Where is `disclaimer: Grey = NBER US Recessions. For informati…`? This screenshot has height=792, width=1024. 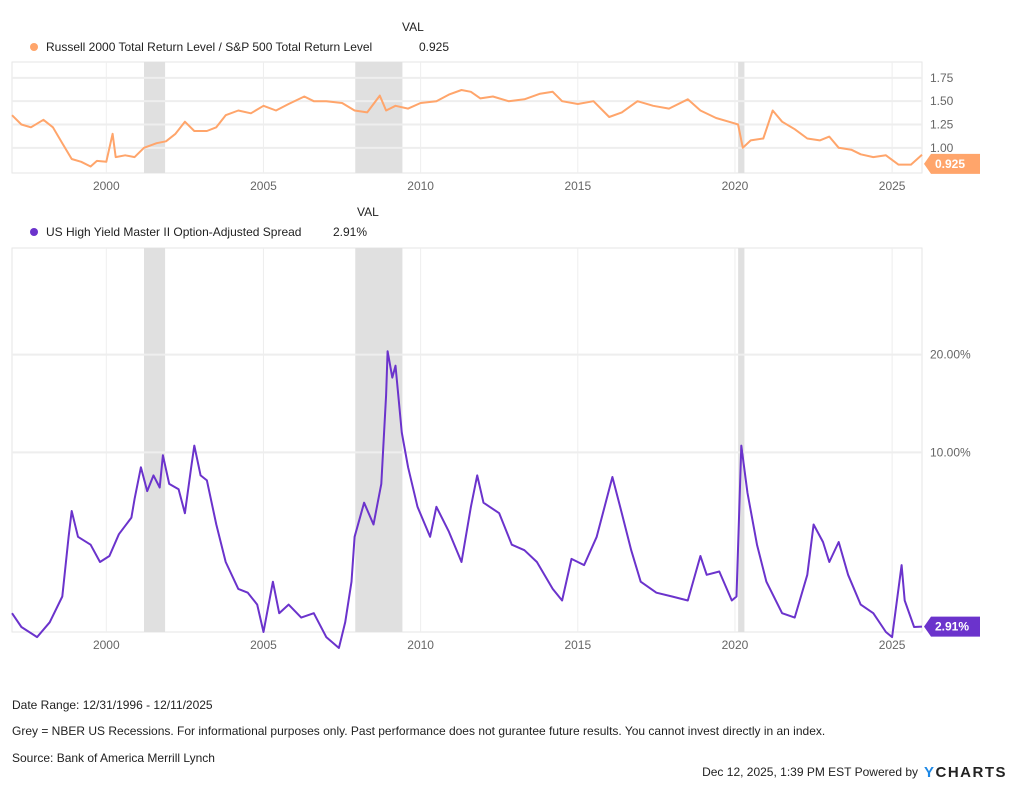 disclaimer: Grey = NBER US Recessions. For informati… is located at coordinates (418, 731).